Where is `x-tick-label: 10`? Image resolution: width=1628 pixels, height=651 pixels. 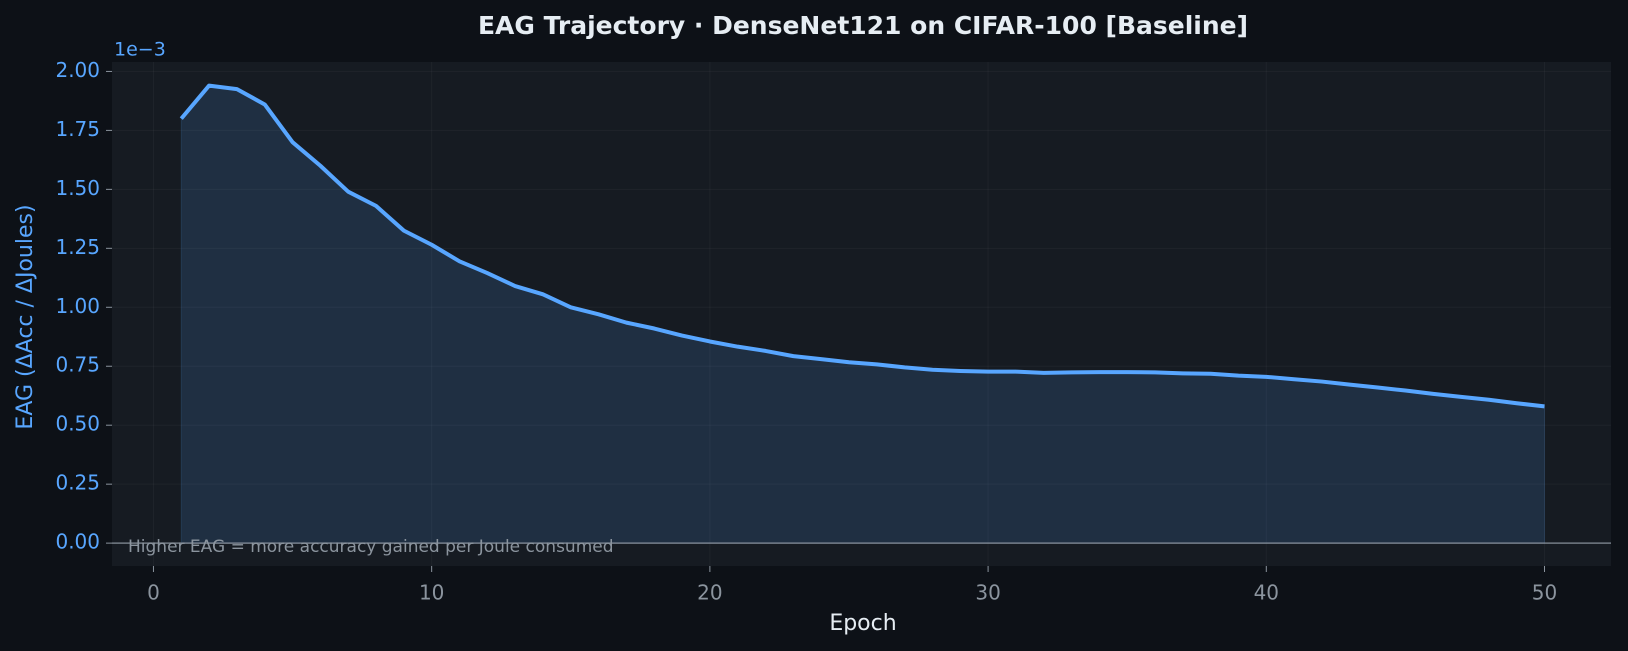
x-tick-label: 10 is located at coordinates (431, 593).